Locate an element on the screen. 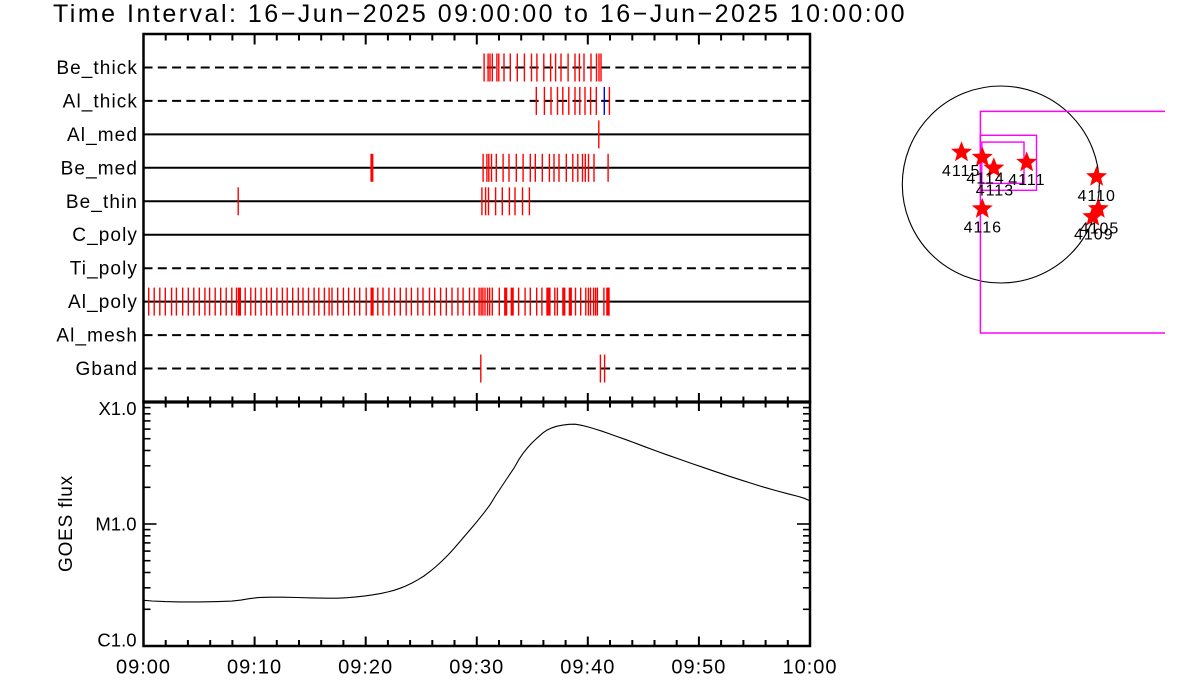 This screenshot has width=1200, height=700. svg-text: 09:00 is located at coordinates (143, 668).